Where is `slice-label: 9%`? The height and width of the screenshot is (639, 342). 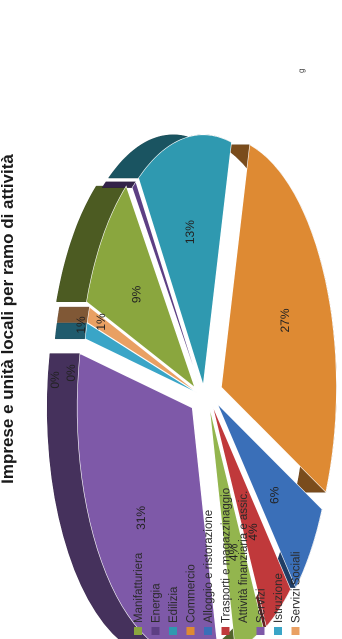
slice-label: 9% is located at coordinates (137, 294).